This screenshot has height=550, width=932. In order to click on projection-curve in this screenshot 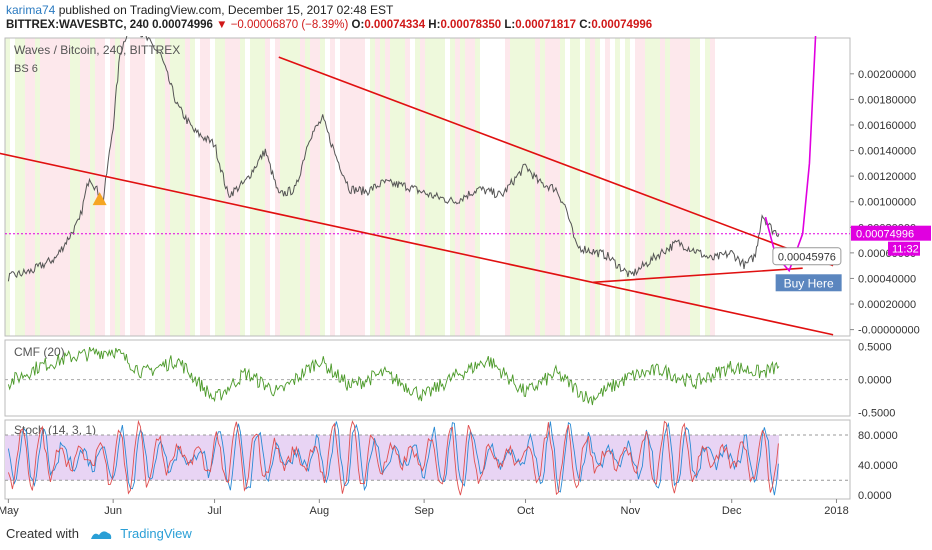, I will do `click(790, 154)`.